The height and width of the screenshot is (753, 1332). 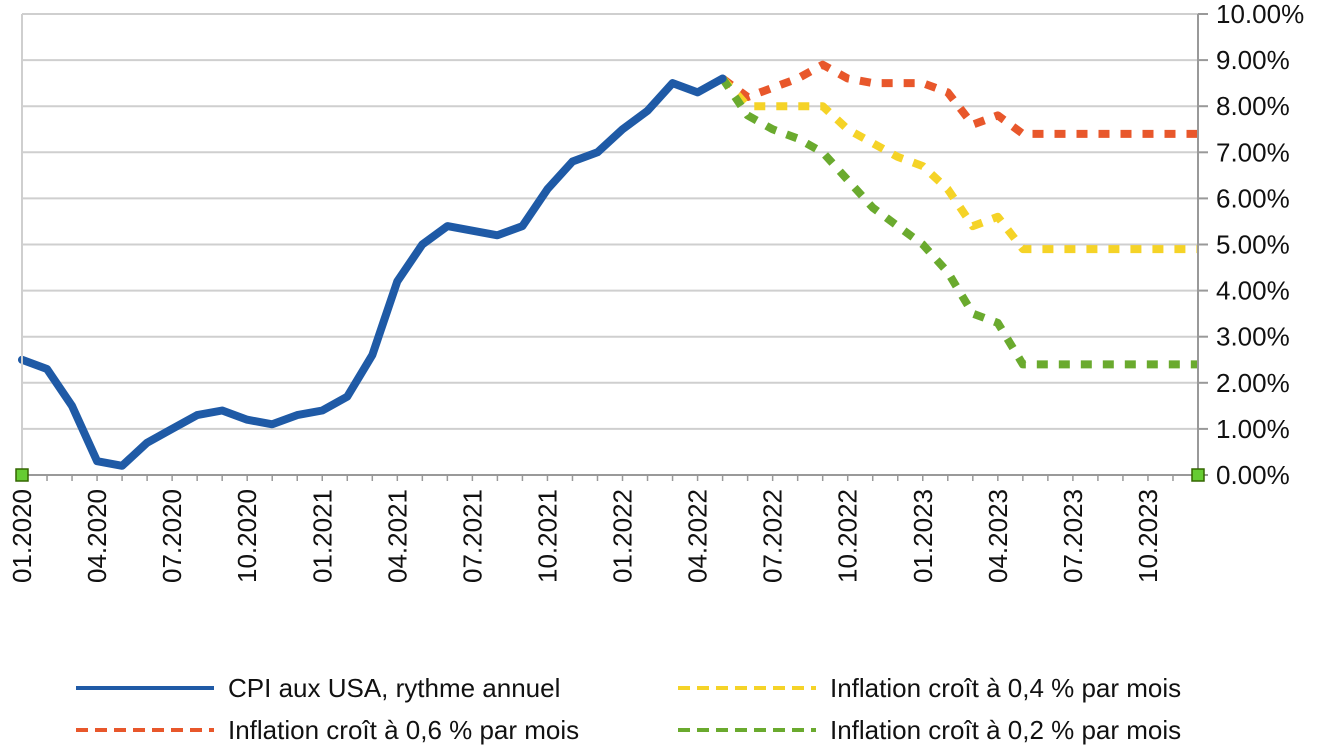 What do you see at coordinates (1253, 245) in the screenshot?
I see `y-tick-label: 5.00%` at bounding box center [1253, 245].